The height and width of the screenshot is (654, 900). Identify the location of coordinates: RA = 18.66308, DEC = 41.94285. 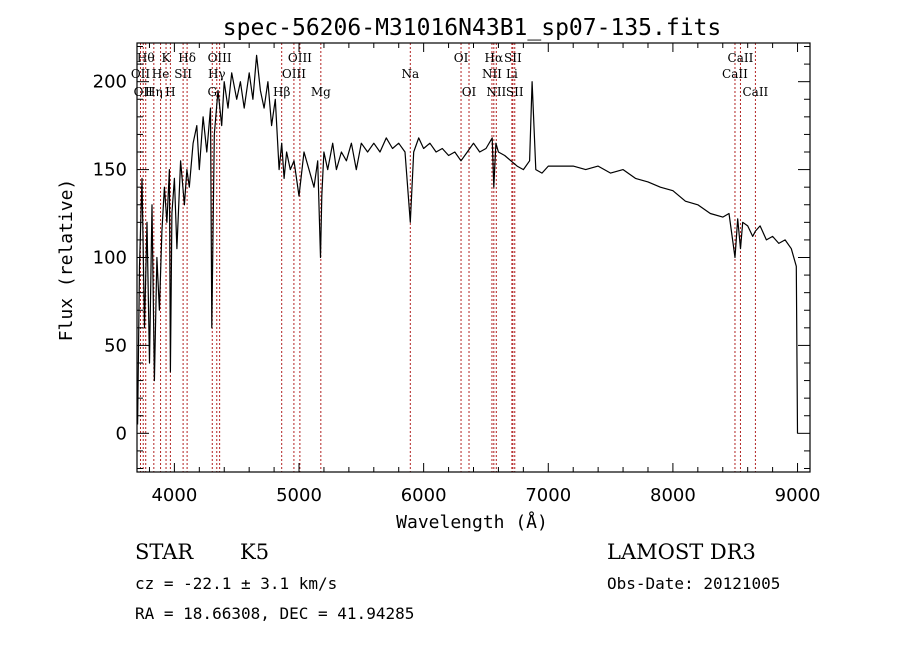
(274, 613).